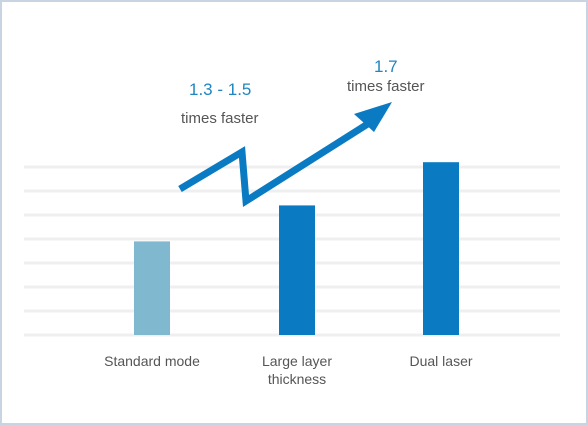  Describe the element at coordinates (297, 370) in the screenshot. I see `x-tick-label: Large layer thickness` at that location.